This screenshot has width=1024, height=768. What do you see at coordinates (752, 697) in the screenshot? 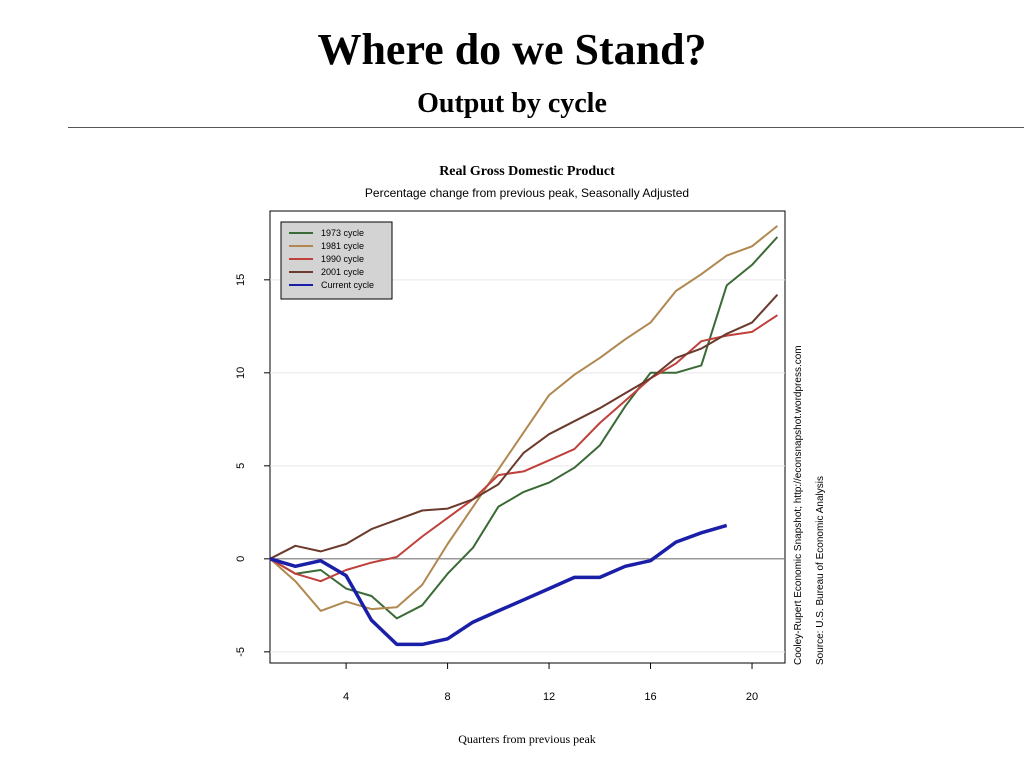
I see `x-tick-label: 20` at bounding box center [752, 697].